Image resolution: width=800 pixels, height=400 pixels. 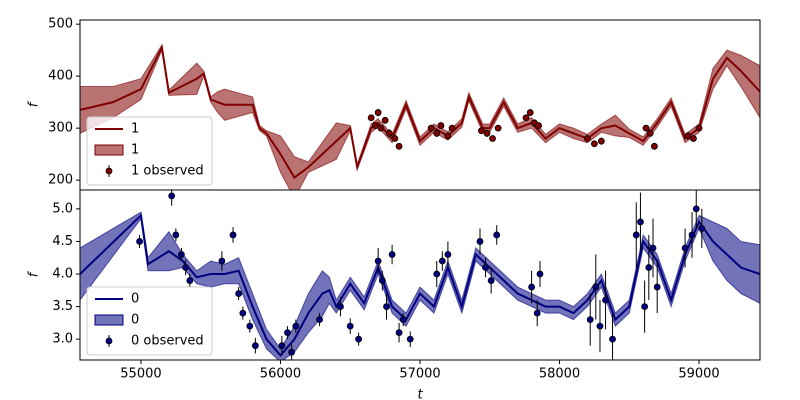 I want to click on x-tick-label: 59000, so click(x=698, y=374).